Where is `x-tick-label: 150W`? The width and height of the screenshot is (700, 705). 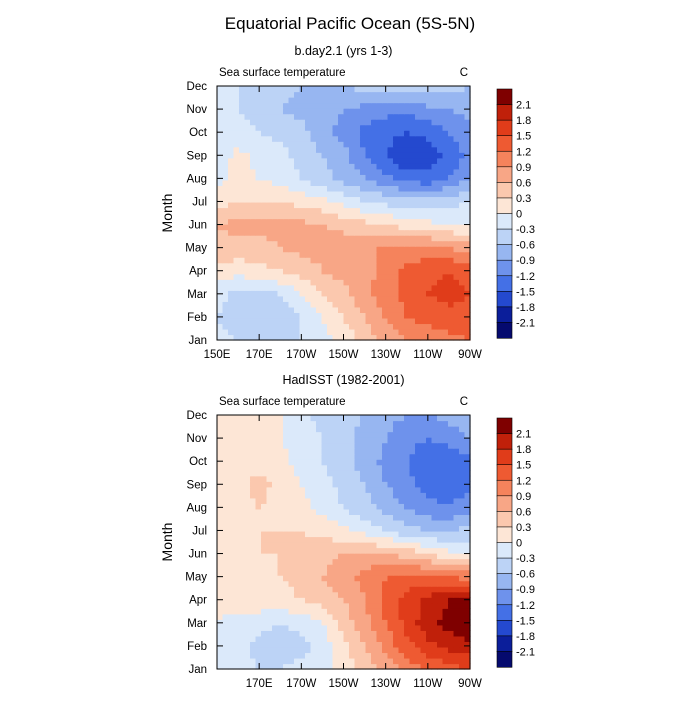
x-tick-label: 150W is located at coordinates (343, 355).